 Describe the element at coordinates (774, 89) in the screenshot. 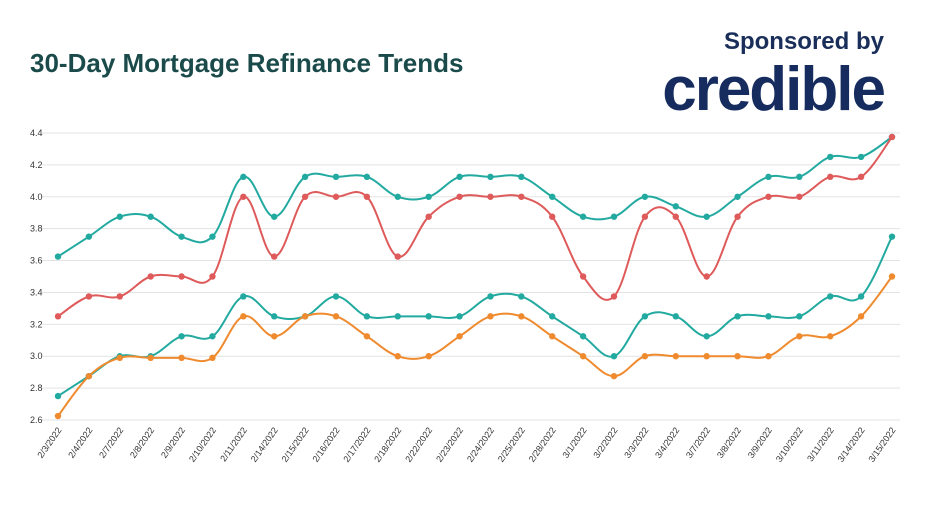

I see `credible-logo: credible` at that location.